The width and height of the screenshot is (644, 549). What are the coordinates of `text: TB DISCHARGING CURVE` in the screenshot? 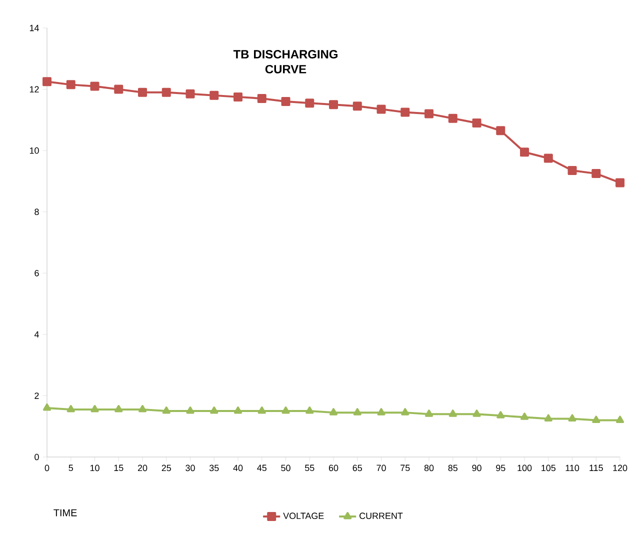 It's located at (285, 62).